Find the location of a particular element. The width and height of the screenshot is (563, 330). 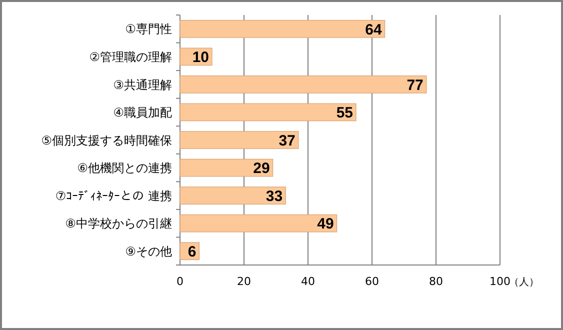

data-label: 77 is located at coordinates (415, 85).